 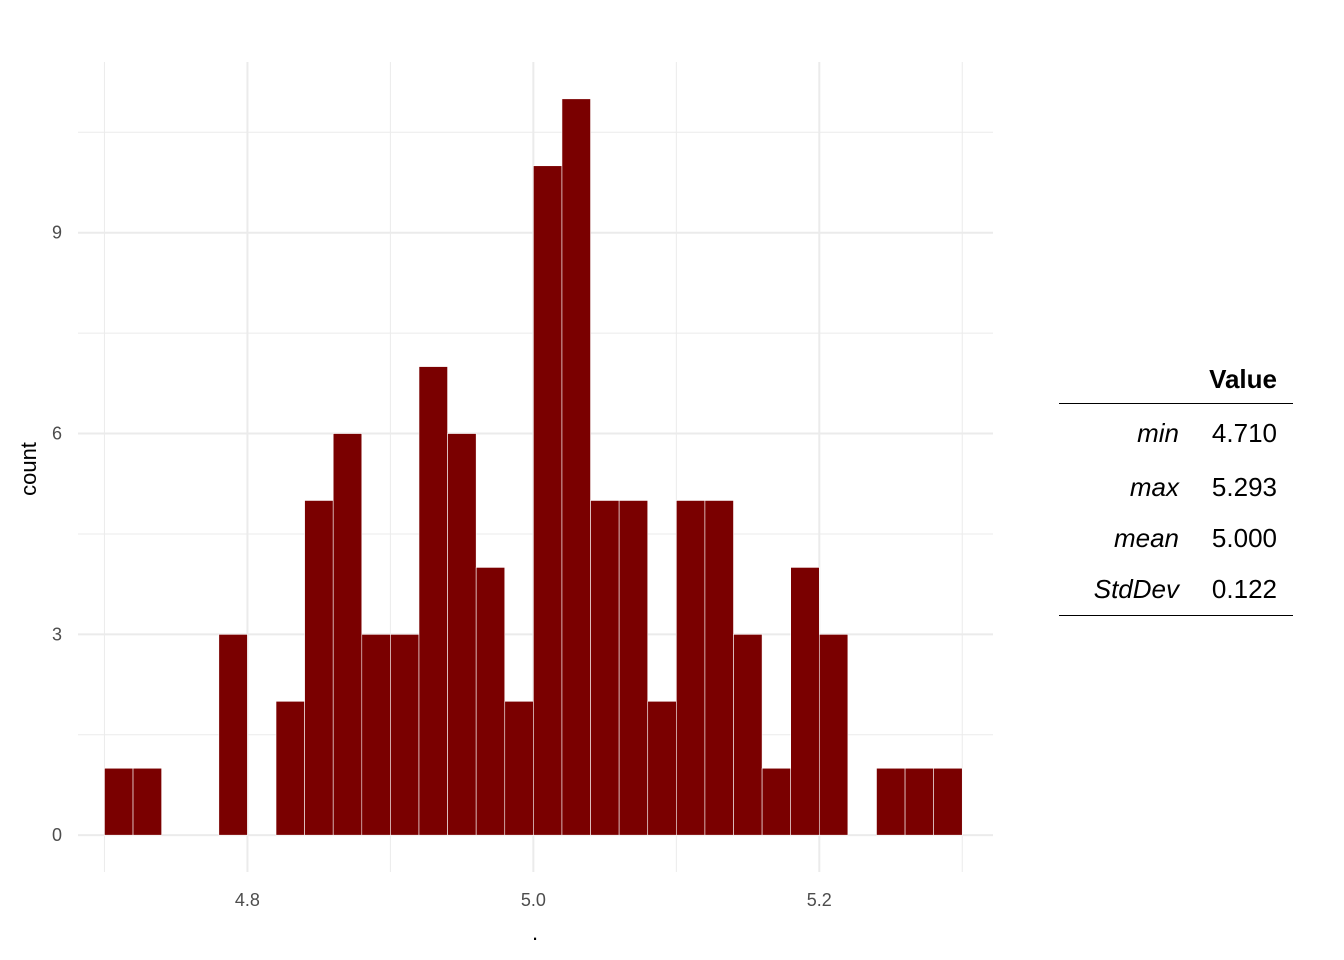 I want to click on table-header-row: Value, so click(x=1176, y=383).